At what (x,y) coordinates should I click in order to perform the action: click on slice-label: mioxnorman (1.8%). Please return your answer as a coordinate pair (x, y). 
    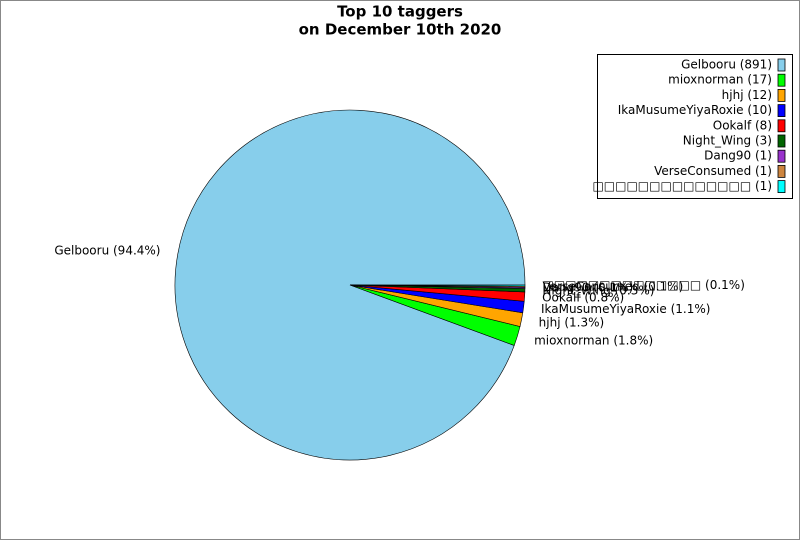
    Looking at the image, I should click on (593, 341).